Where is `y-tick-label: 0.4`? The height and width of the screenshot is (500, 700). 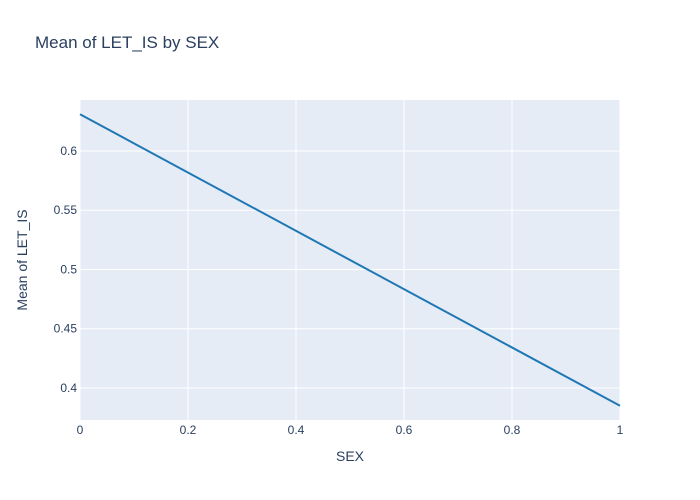 y-tick-label: 0.4 is located at coordinates (68, 388).